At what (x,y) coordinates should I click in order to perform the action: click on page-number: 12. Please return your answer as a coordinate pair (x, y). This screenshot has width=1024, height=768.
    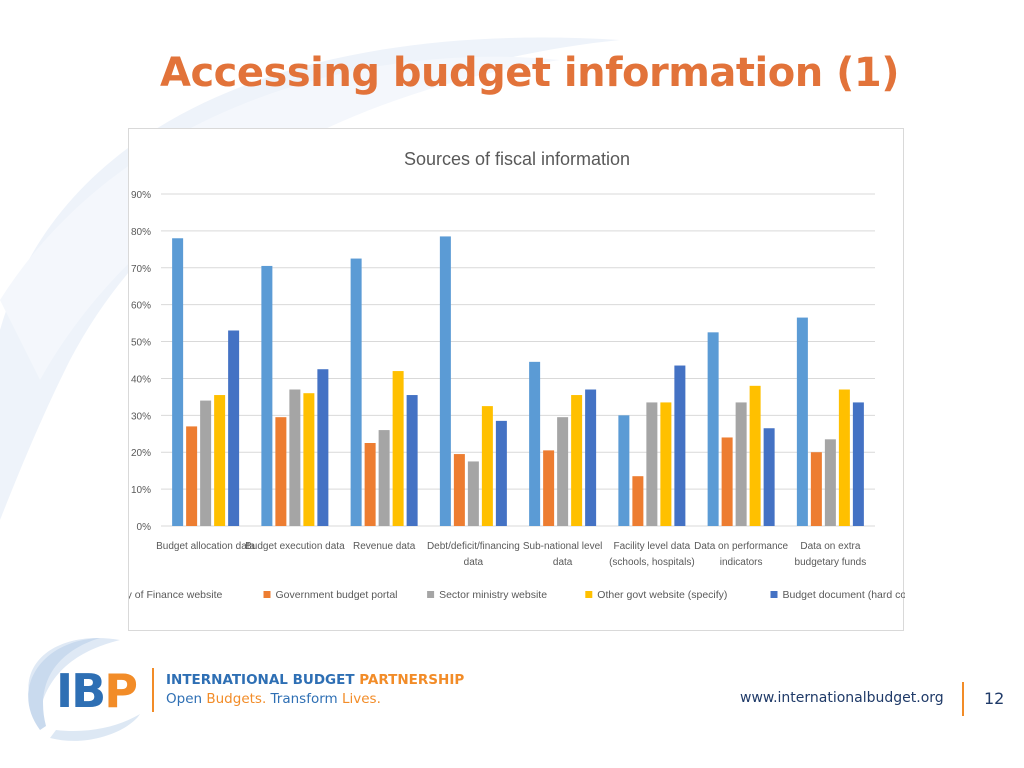
    Looking at the image, I should click on (994, 698).